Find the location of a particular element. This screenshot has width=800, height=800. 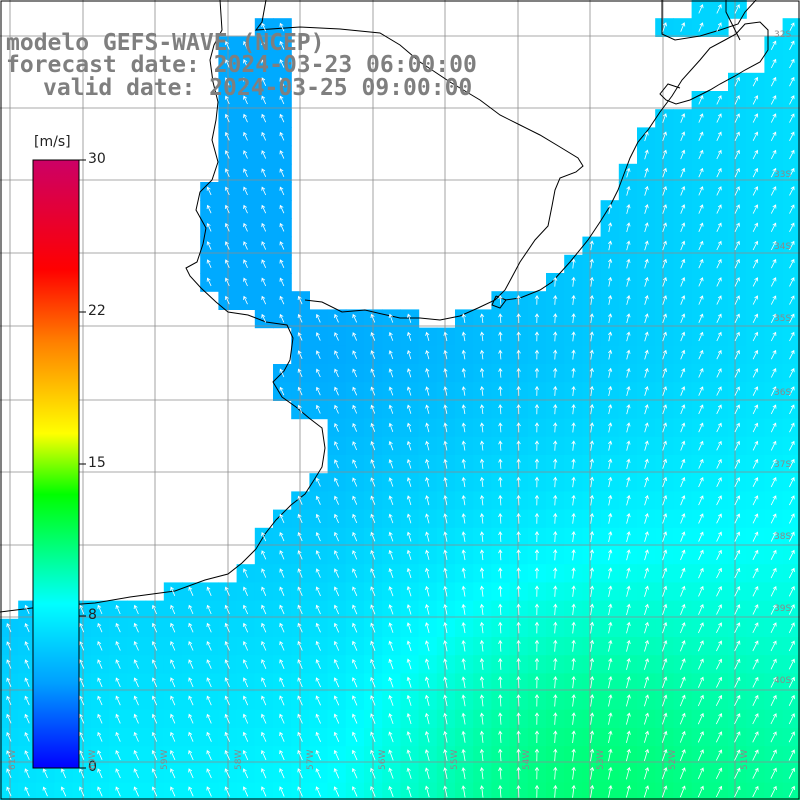

colorbar-label-0: 0 is located at coordinates (92, 767).